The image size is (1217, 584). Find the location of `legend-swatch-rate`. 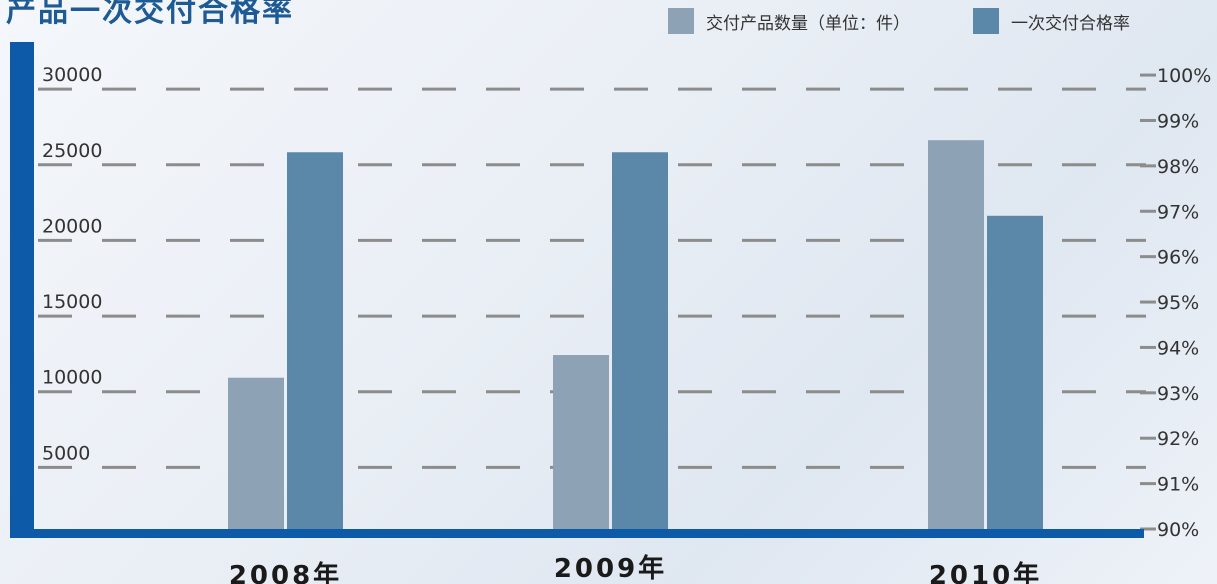

legend-swatch-rate is located at coordinates (986, 21).